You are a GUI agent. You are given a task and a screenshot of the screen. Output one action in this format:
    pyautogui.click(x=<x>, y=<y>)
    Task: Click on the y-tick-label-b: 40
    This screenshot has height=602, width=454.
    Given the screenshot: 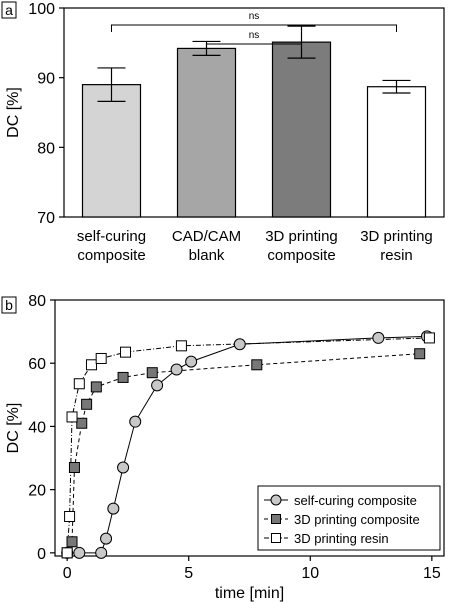 What is the action you would take?
    pyautogui.click(x=37, y=427)
    